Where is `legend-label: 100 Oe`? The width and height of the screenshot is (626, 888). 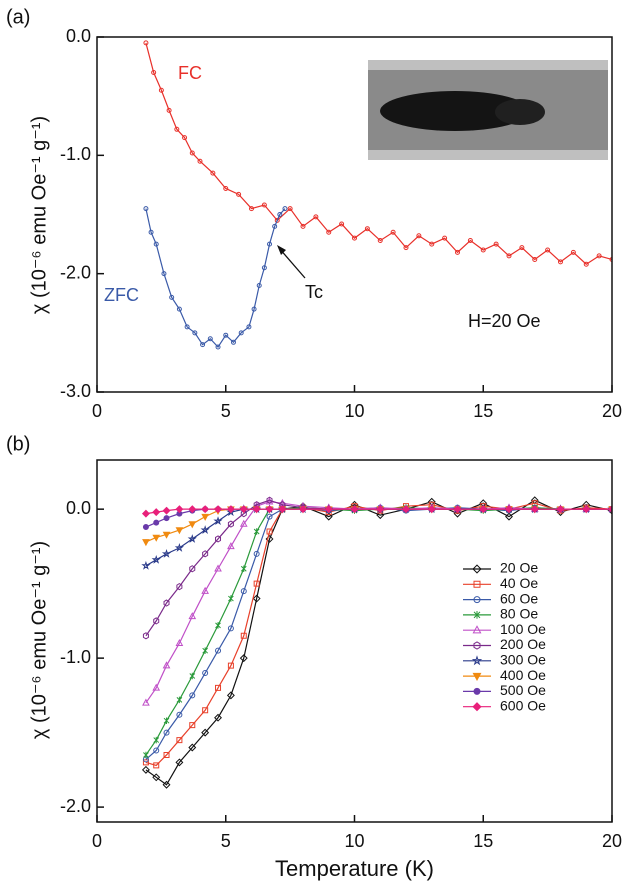 legend-label: 100 Oe is located at coordinates (523, 629).